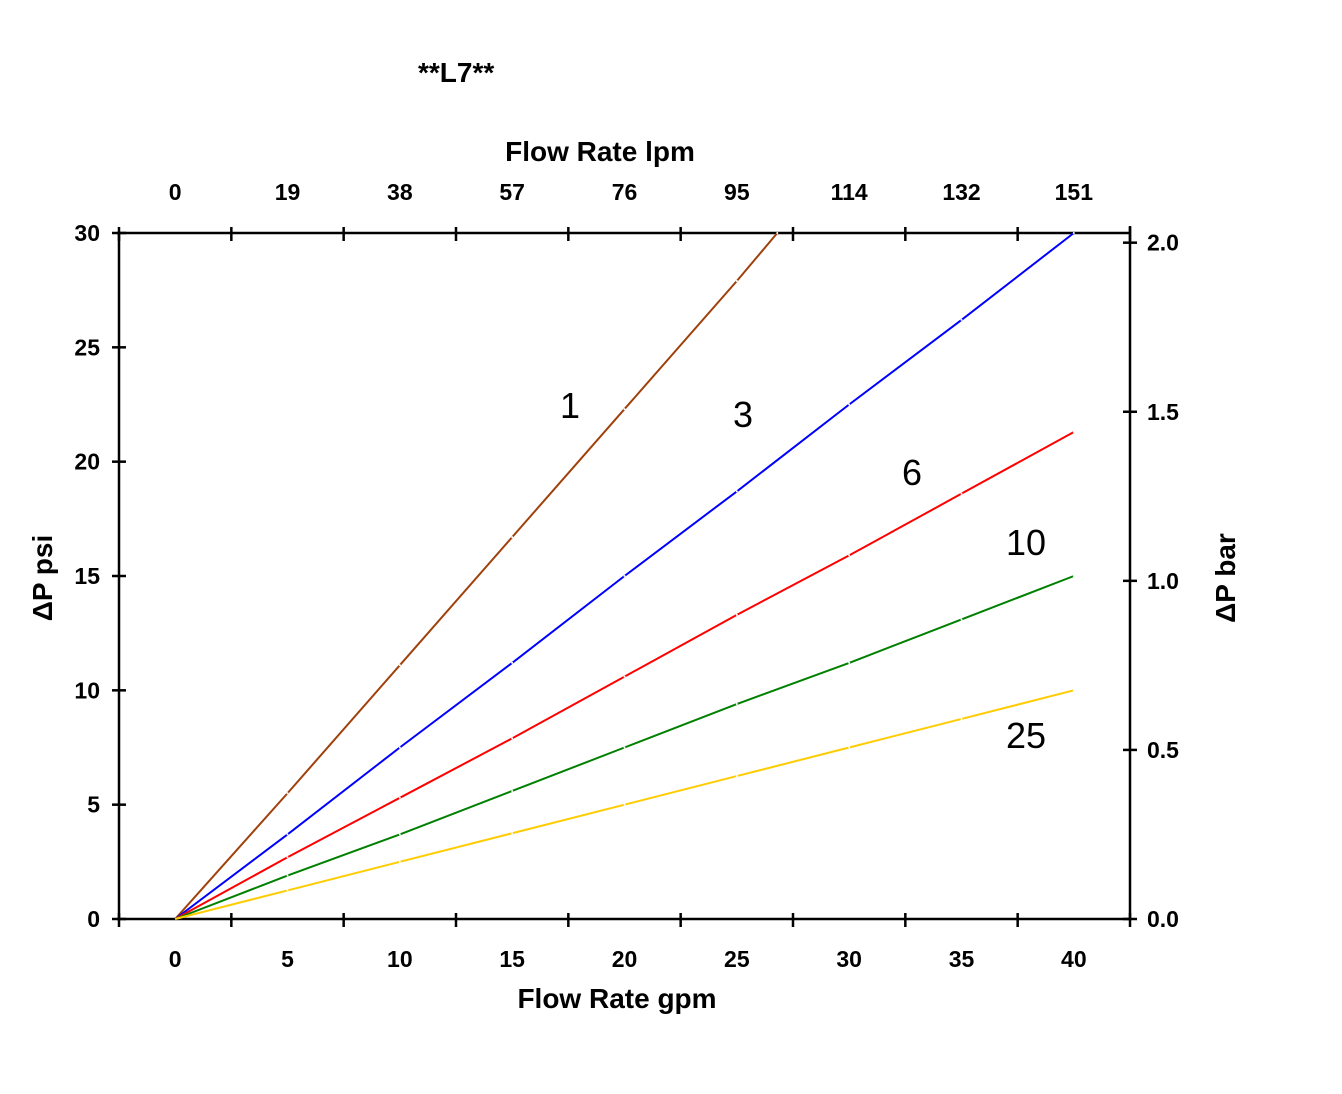  Describe the element at coordinates (512, 192) in the screenshot. I see `x2-tick-label: 57` at that location.